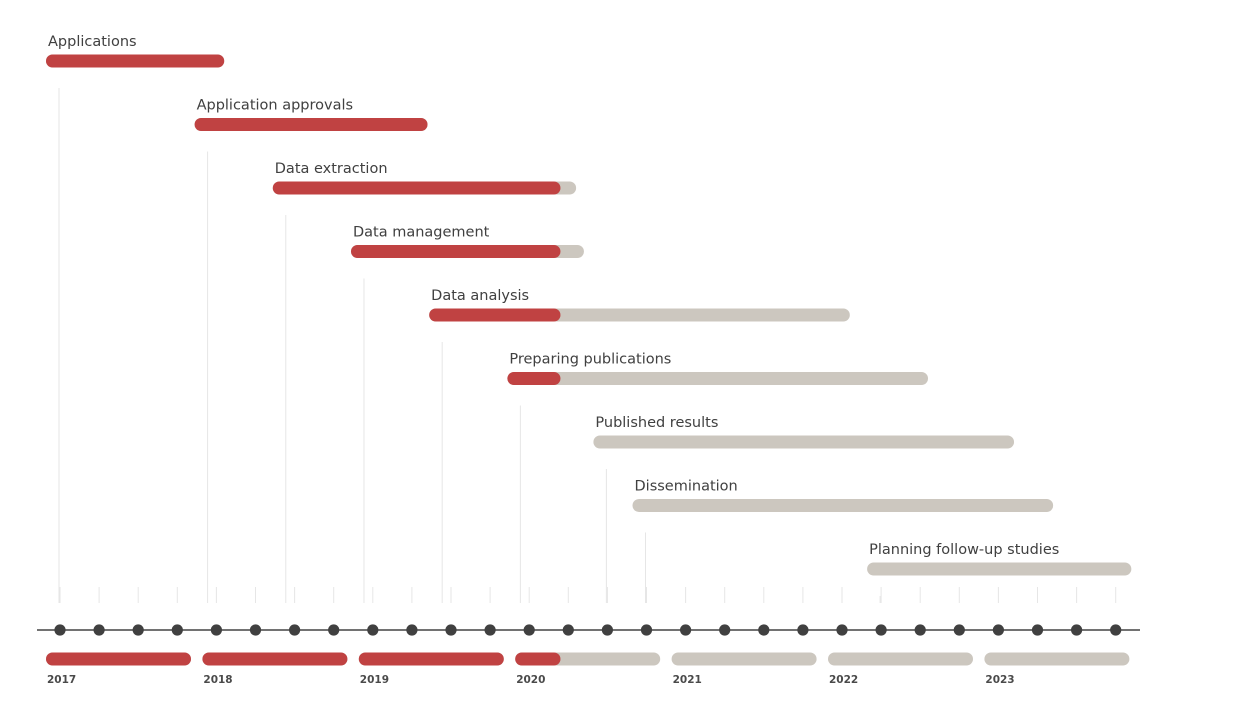  Describe the element at coordinates (686, 487) in the screenshot. I see `task-label: Dissemination` at that location.